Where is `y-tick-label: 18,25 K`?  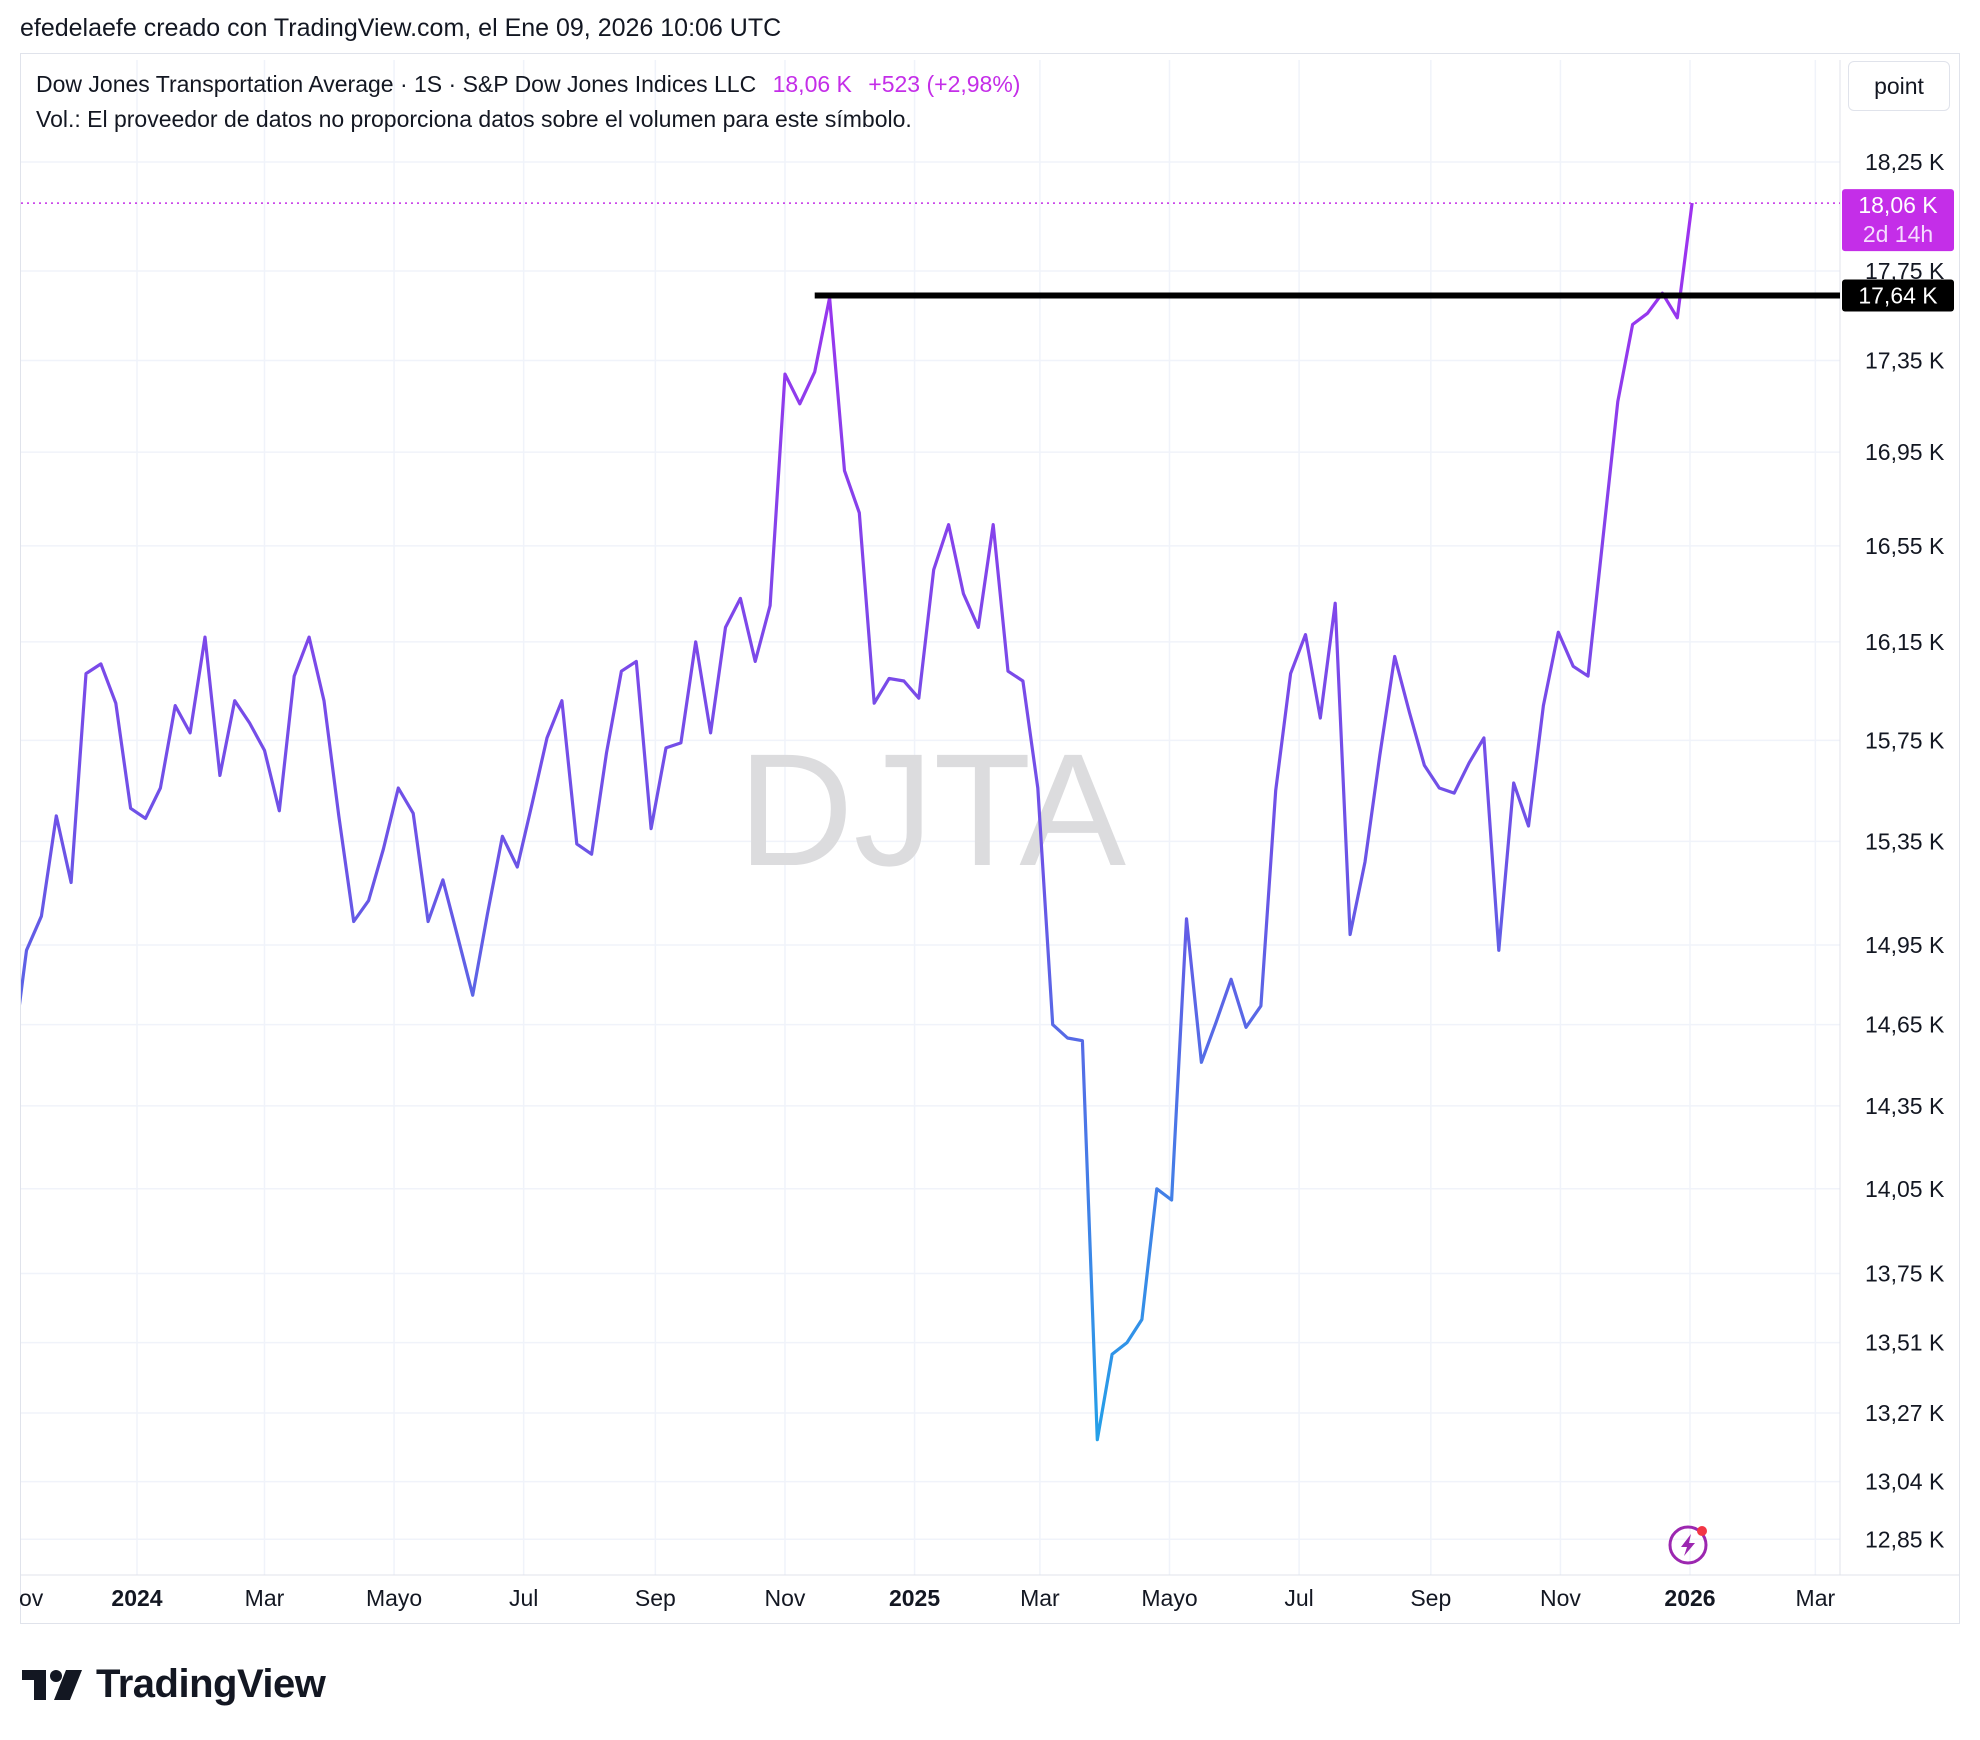
y-tick-label: 18,25 K is located at coordinates (1905, 162).